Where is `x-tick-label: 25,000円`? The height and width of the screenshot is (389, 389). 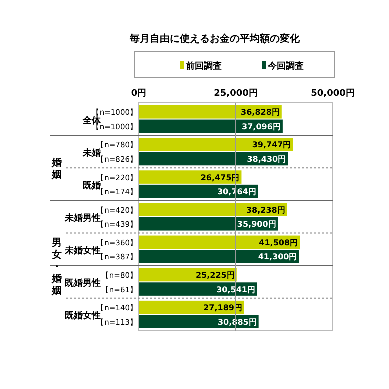 x-tick-label: 25,000円 is located at coordinates (236, 93).